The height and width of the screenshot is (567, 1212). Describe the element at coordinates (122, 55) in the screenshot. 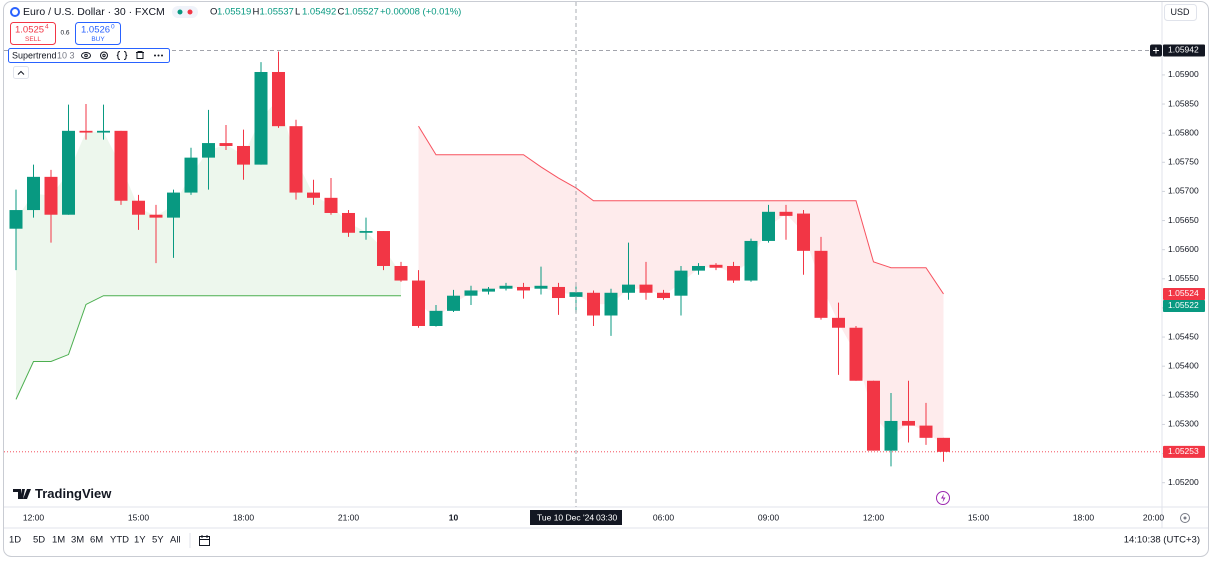

I see `source-icon` at that location.